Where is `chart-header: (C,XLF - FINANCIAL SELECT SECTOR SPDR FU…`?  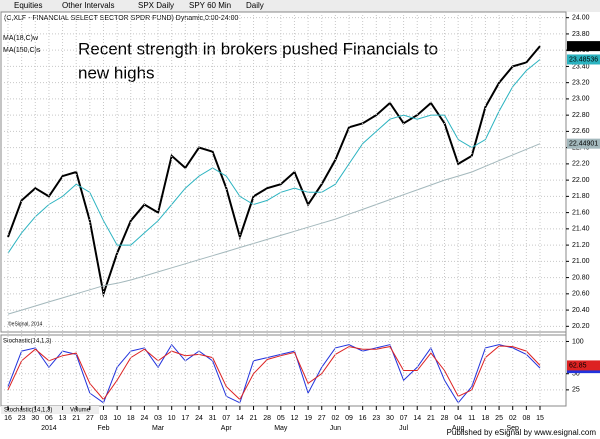
chart-header: (C,XLF - FINANCIAL SELECT SECTOR SPDR FU… is located at coordinates (121, 18).